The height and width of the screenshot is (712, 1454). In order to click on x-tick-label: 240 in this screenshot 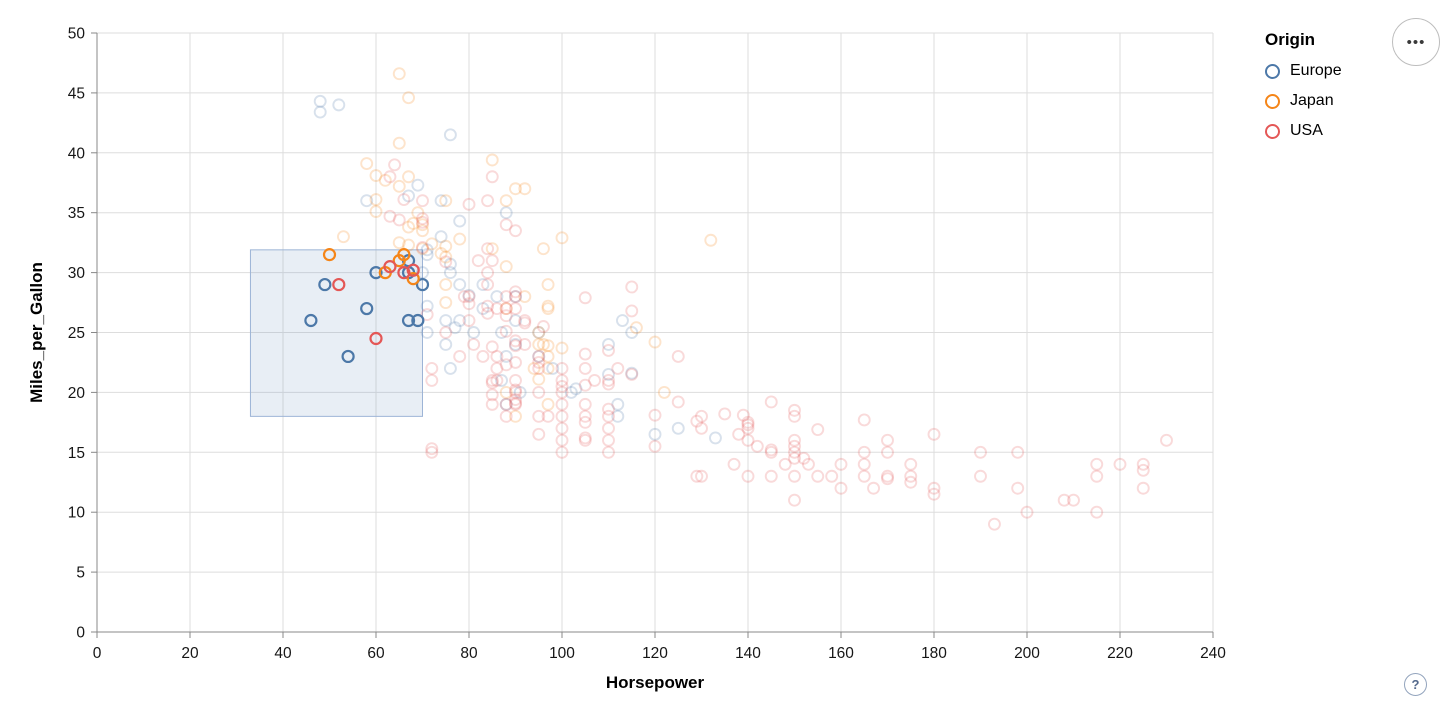, I will do `click(1213, 653)`.